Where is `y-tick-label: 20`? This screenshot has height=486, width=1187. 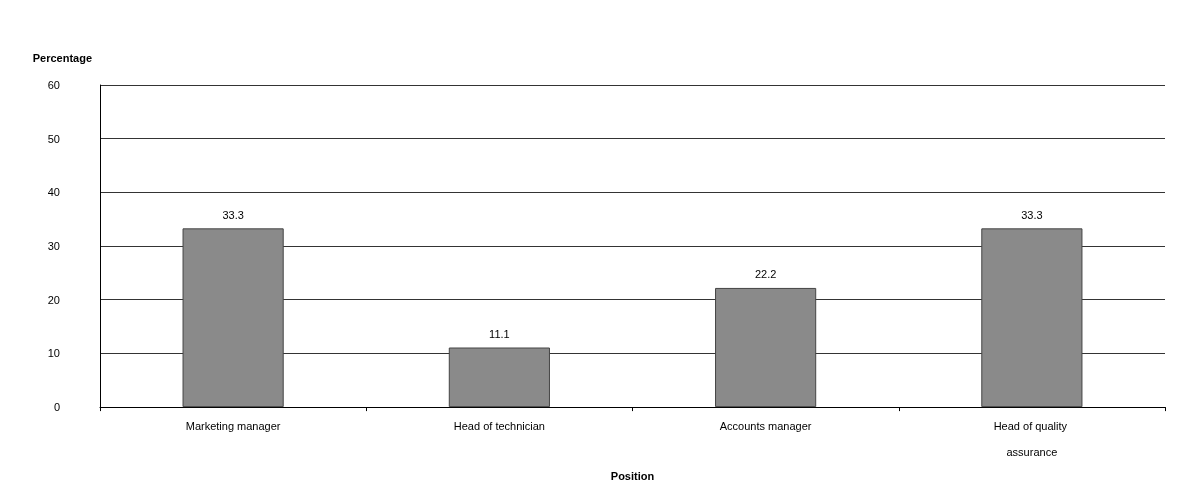
y-tick-label: 20 is located at coordinates (53, 299).